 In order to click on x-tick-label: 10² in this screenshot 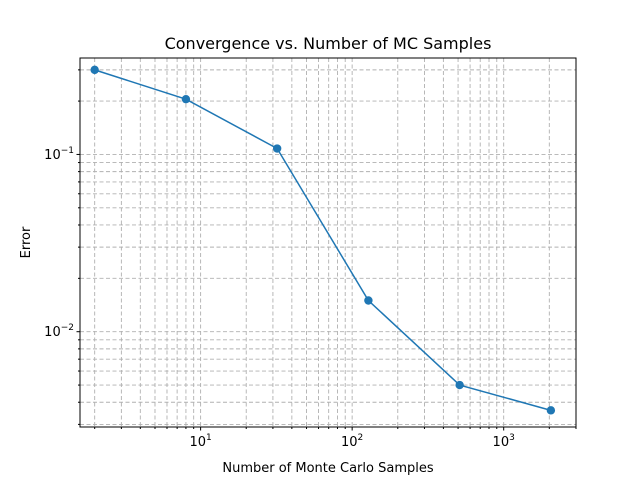, I will do `click(352, 441)`.